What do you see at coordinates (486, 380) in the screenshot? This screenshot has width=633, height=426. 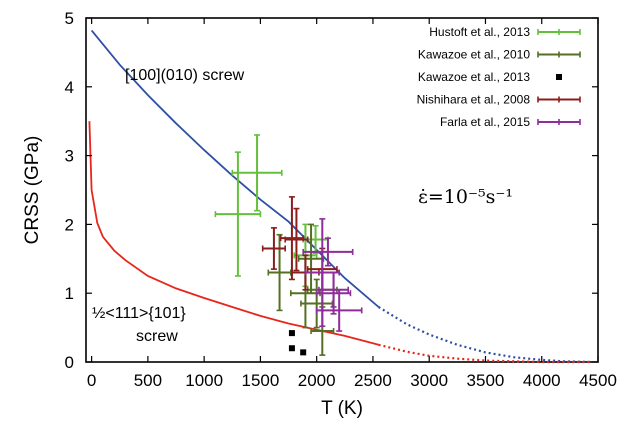 I see `x-tick-label: 3500` at bounding box center [486, 380].